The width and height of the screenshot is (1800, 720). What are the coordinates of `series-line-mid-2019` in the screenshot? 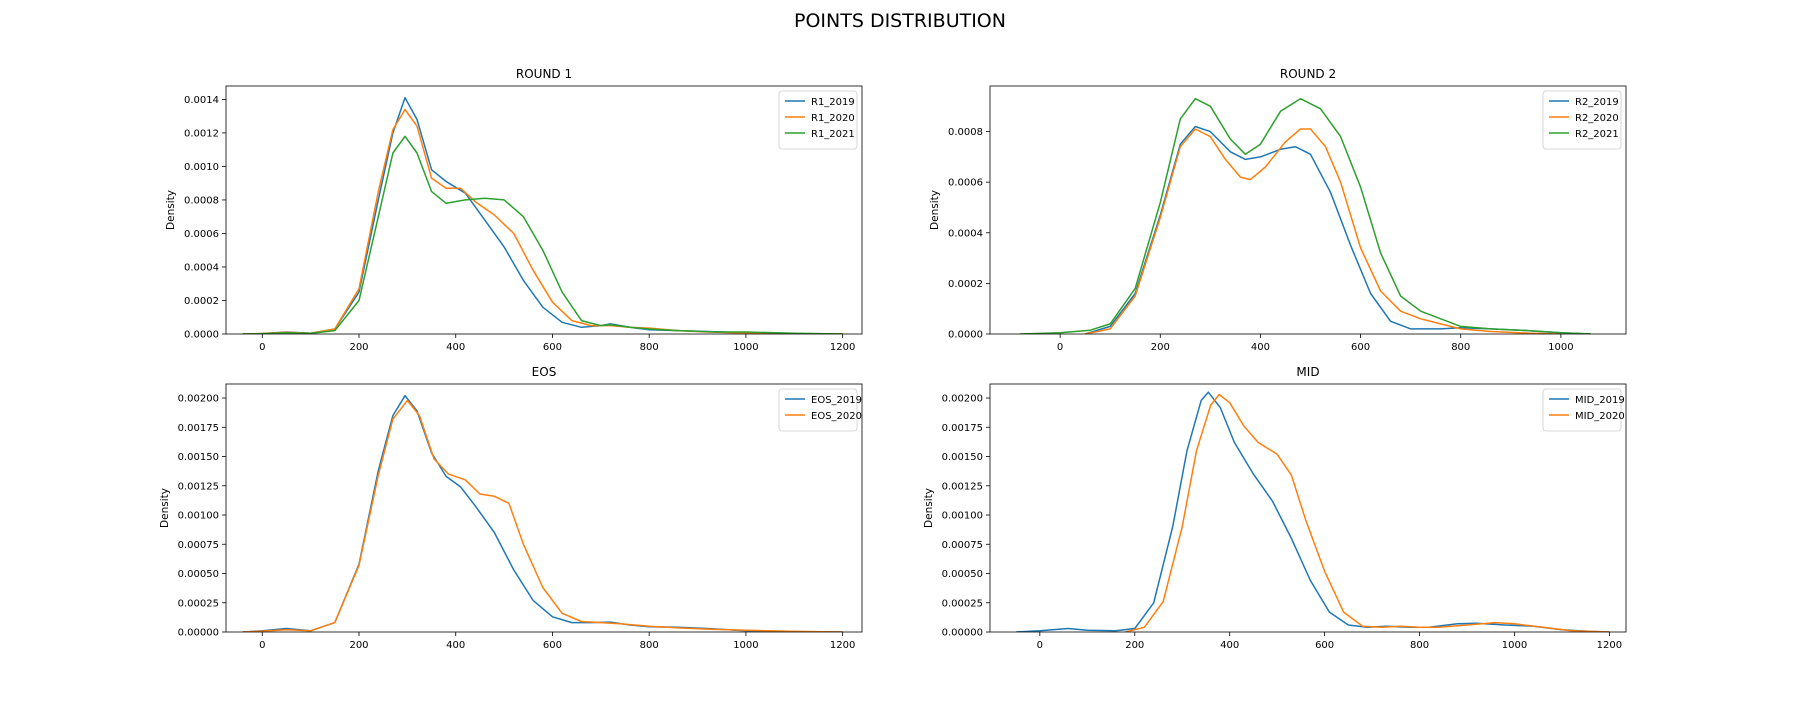 It's located at (1313, 511).